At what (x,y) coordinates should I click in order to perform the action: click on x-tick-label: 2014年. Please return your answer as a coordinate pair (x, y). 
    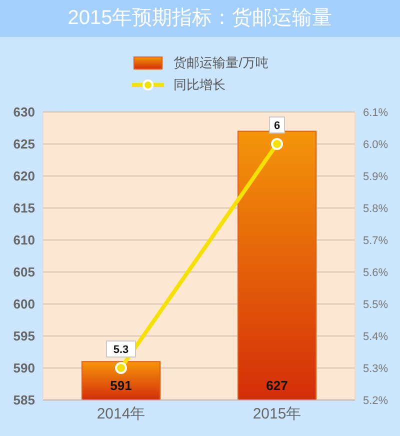
    Looking at the image, I should click on (121, 414).